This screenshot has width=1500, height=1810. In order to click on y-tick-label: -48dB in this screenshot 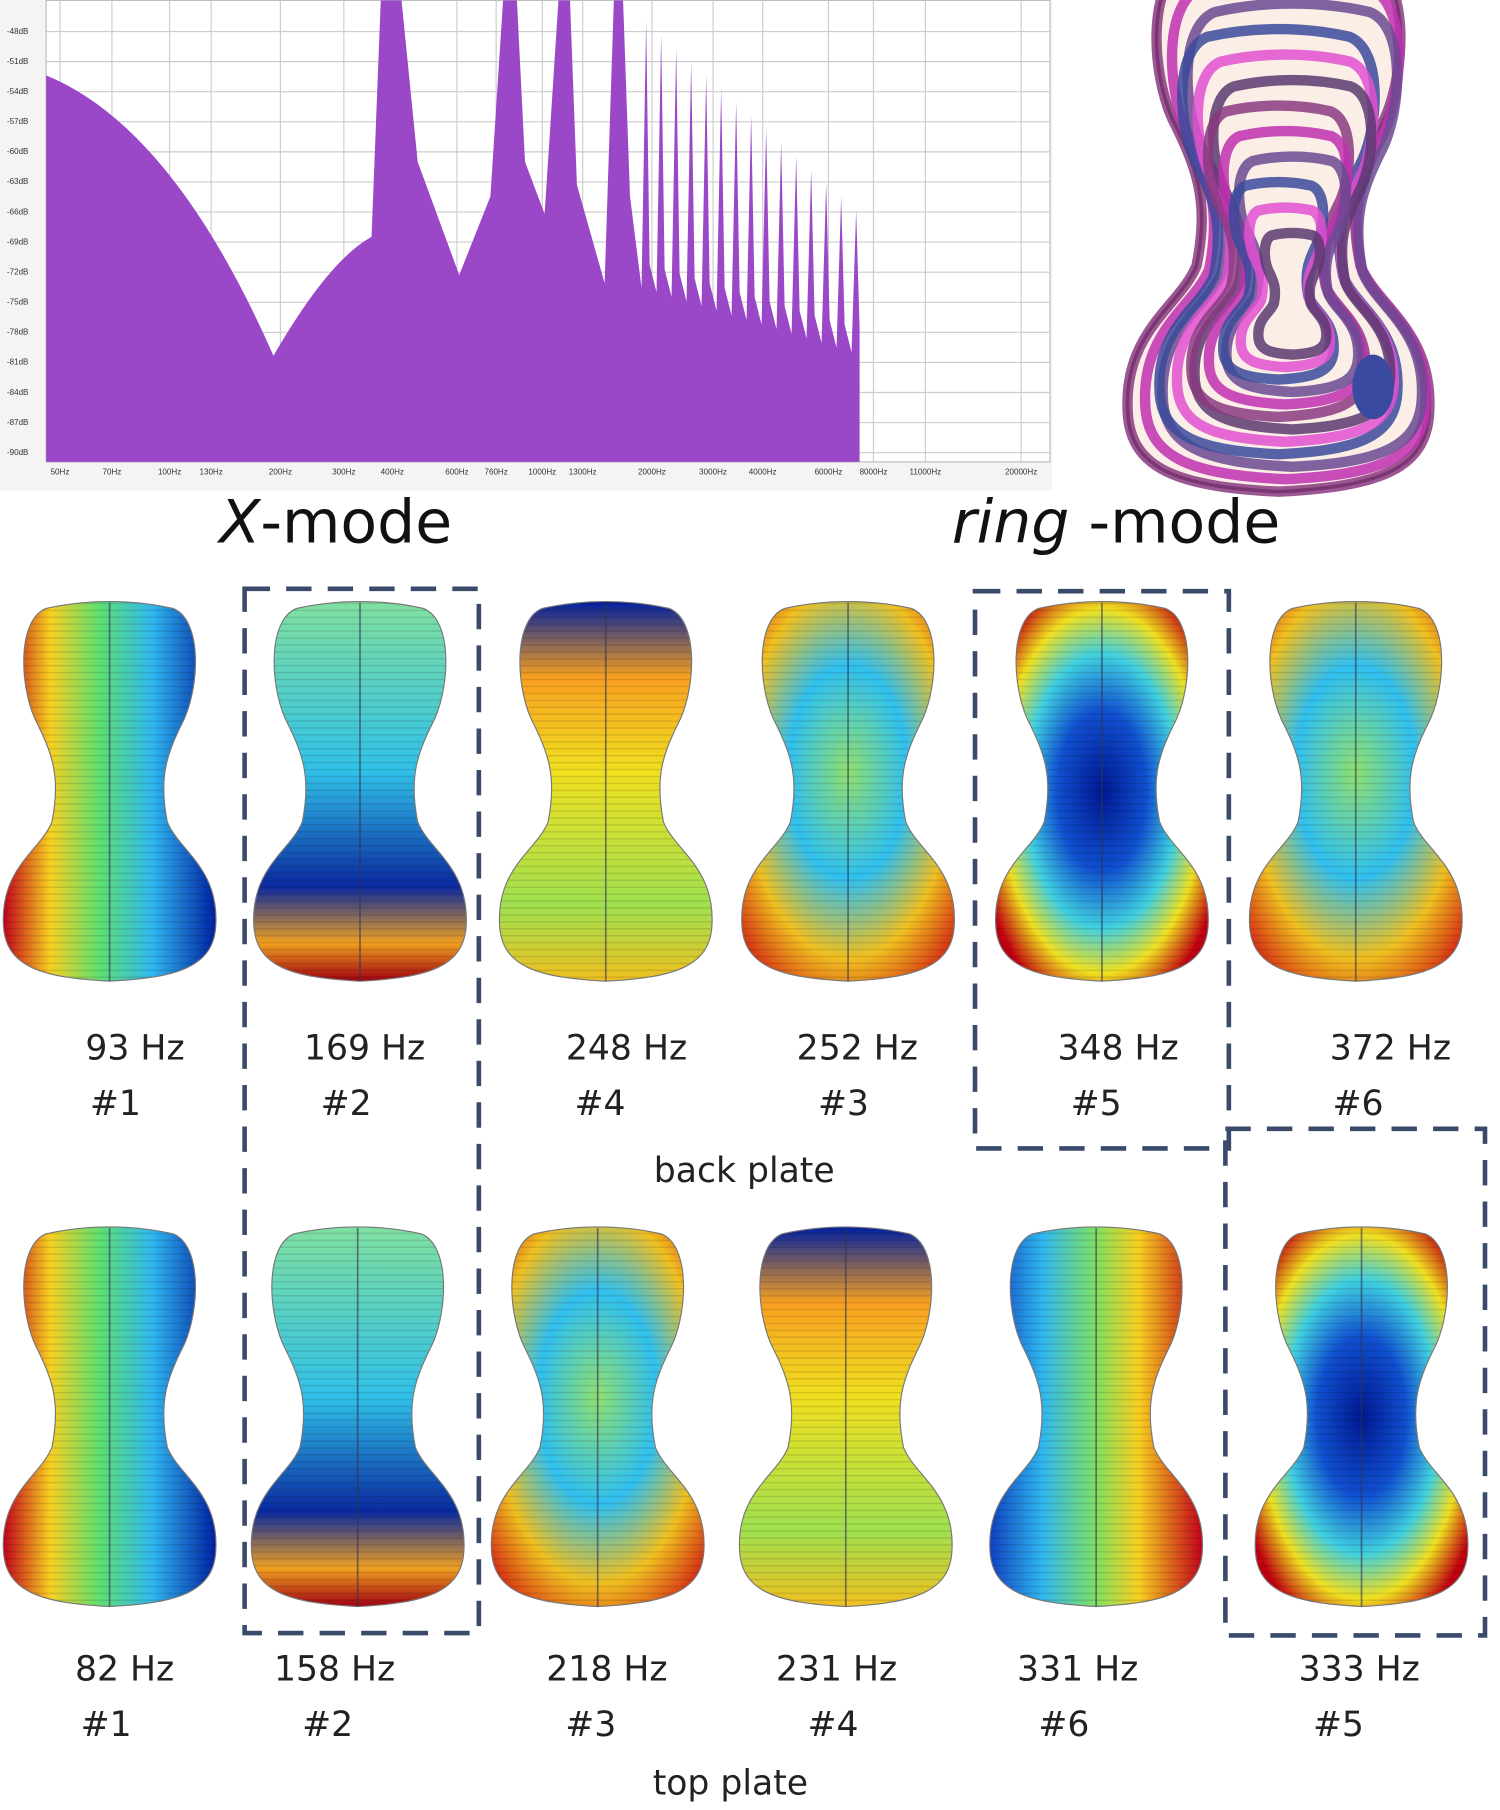, I will do `click(18, 31)`.